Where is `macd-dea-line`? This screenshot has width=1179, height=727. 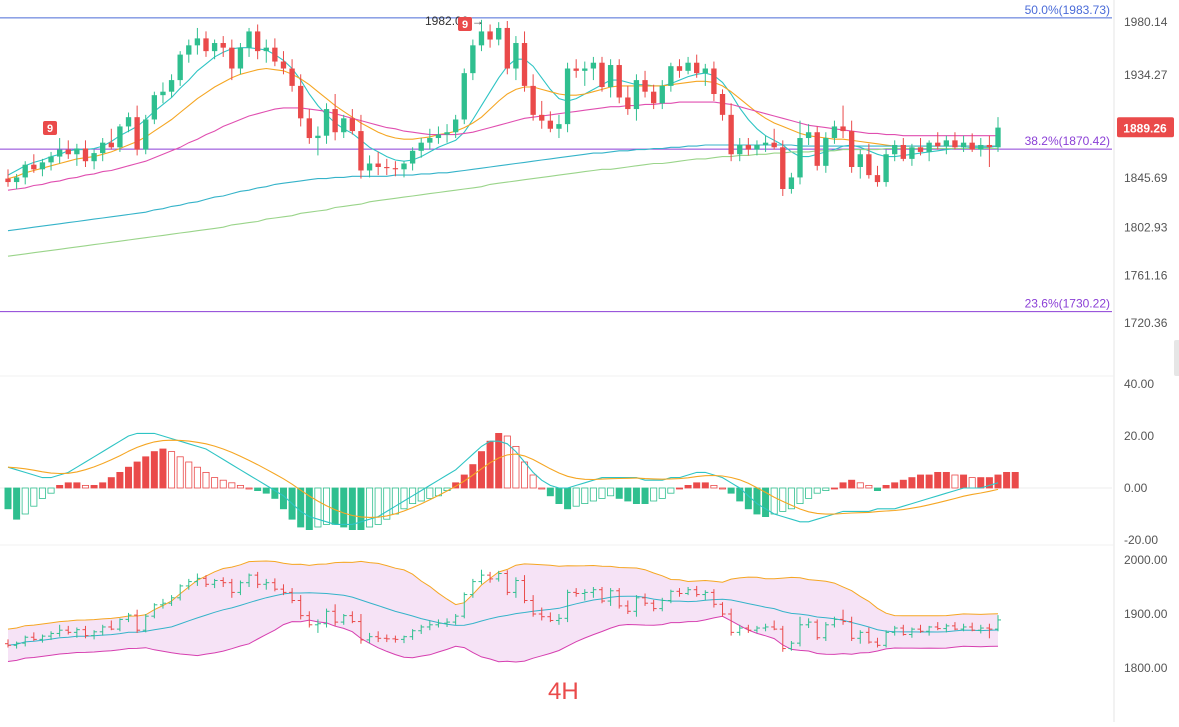 macd-dea-line is located at coordinates (503, 478).